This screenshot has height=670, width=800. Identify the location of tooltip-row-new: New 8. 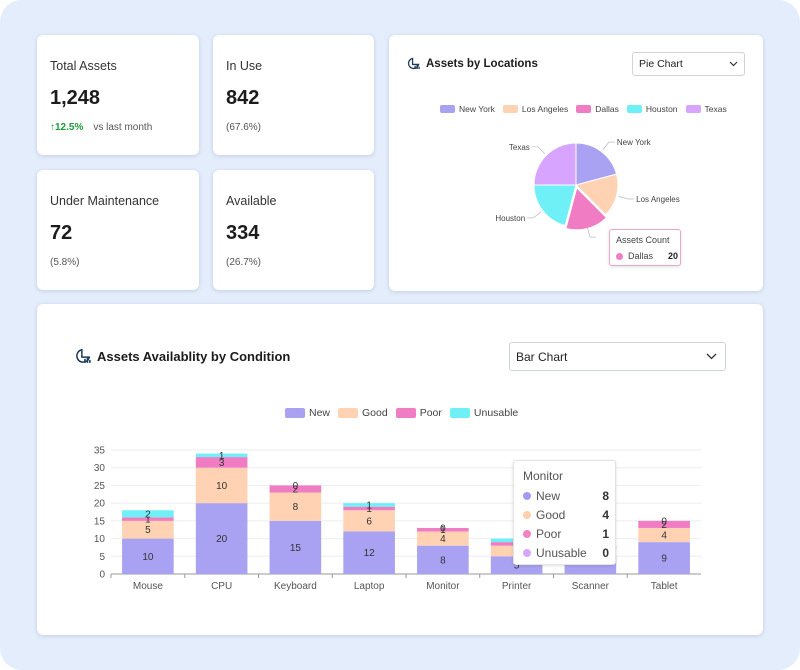
(566, 496).